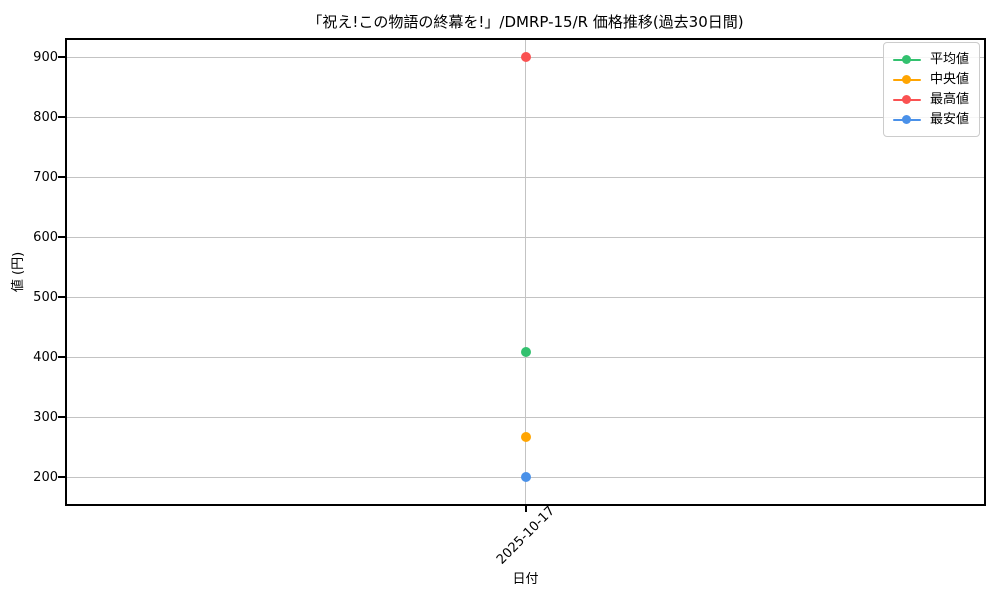 The width and height of the screenshot is (1000, 600). Describe the element at coordinates (525, 57) in the screenshot. I see `data-point-最高値` at that location.